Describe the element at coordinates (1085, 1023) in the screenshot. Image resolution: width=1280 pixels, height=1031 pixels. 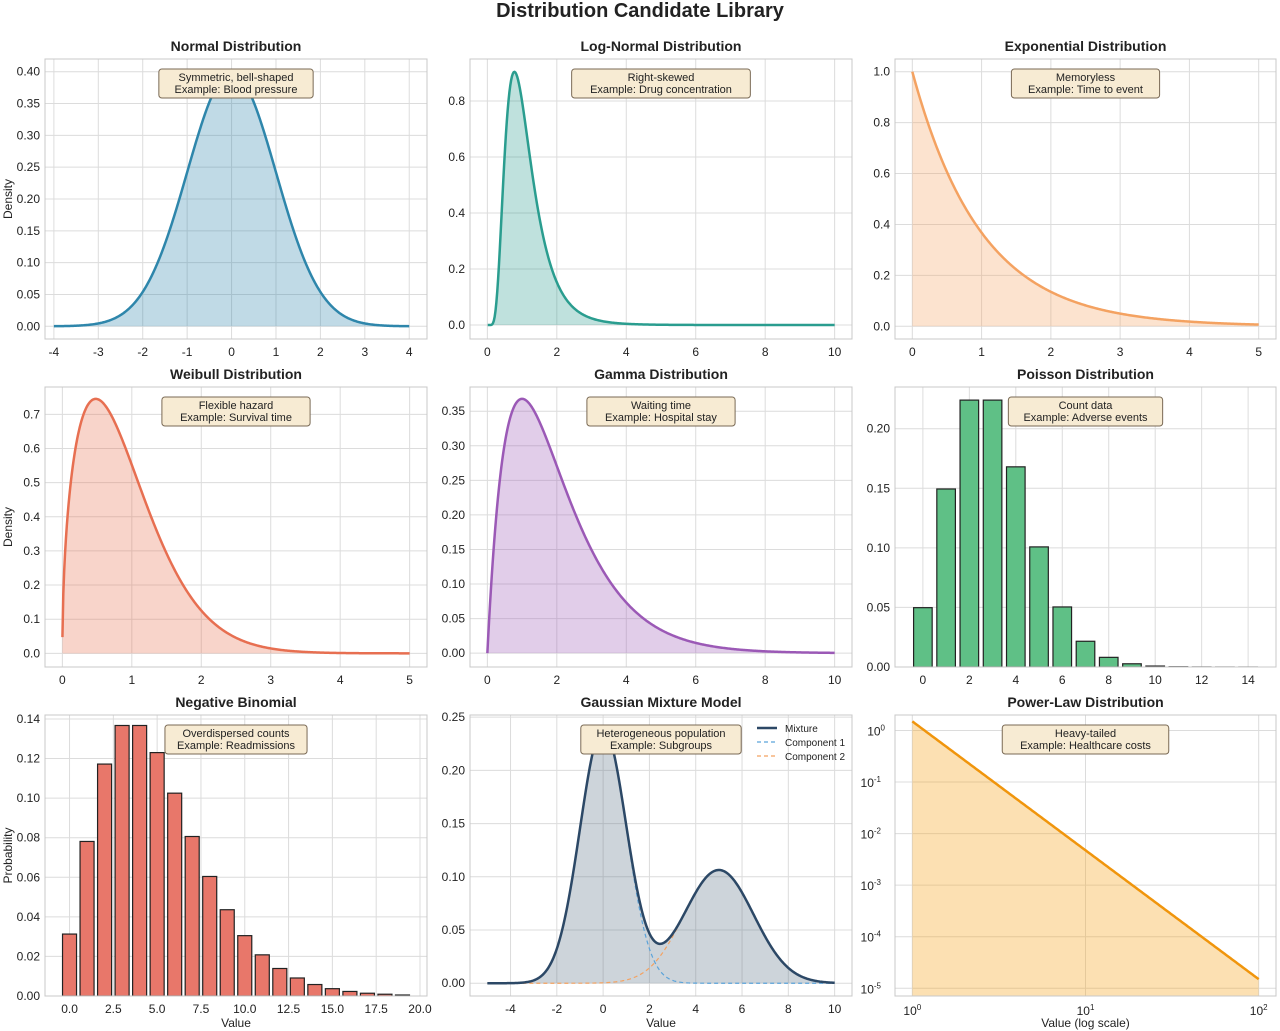
I see `x-axis-label: Value (log scale)` at that location.